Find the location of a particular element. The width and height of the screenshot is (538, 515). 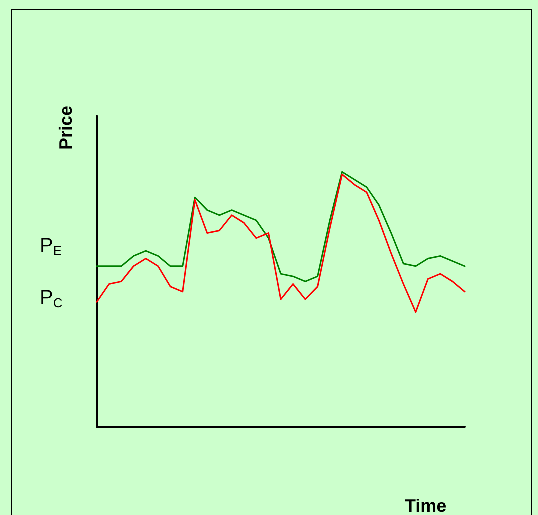

y-axis-title: Price is located at coordinates (66, 128).